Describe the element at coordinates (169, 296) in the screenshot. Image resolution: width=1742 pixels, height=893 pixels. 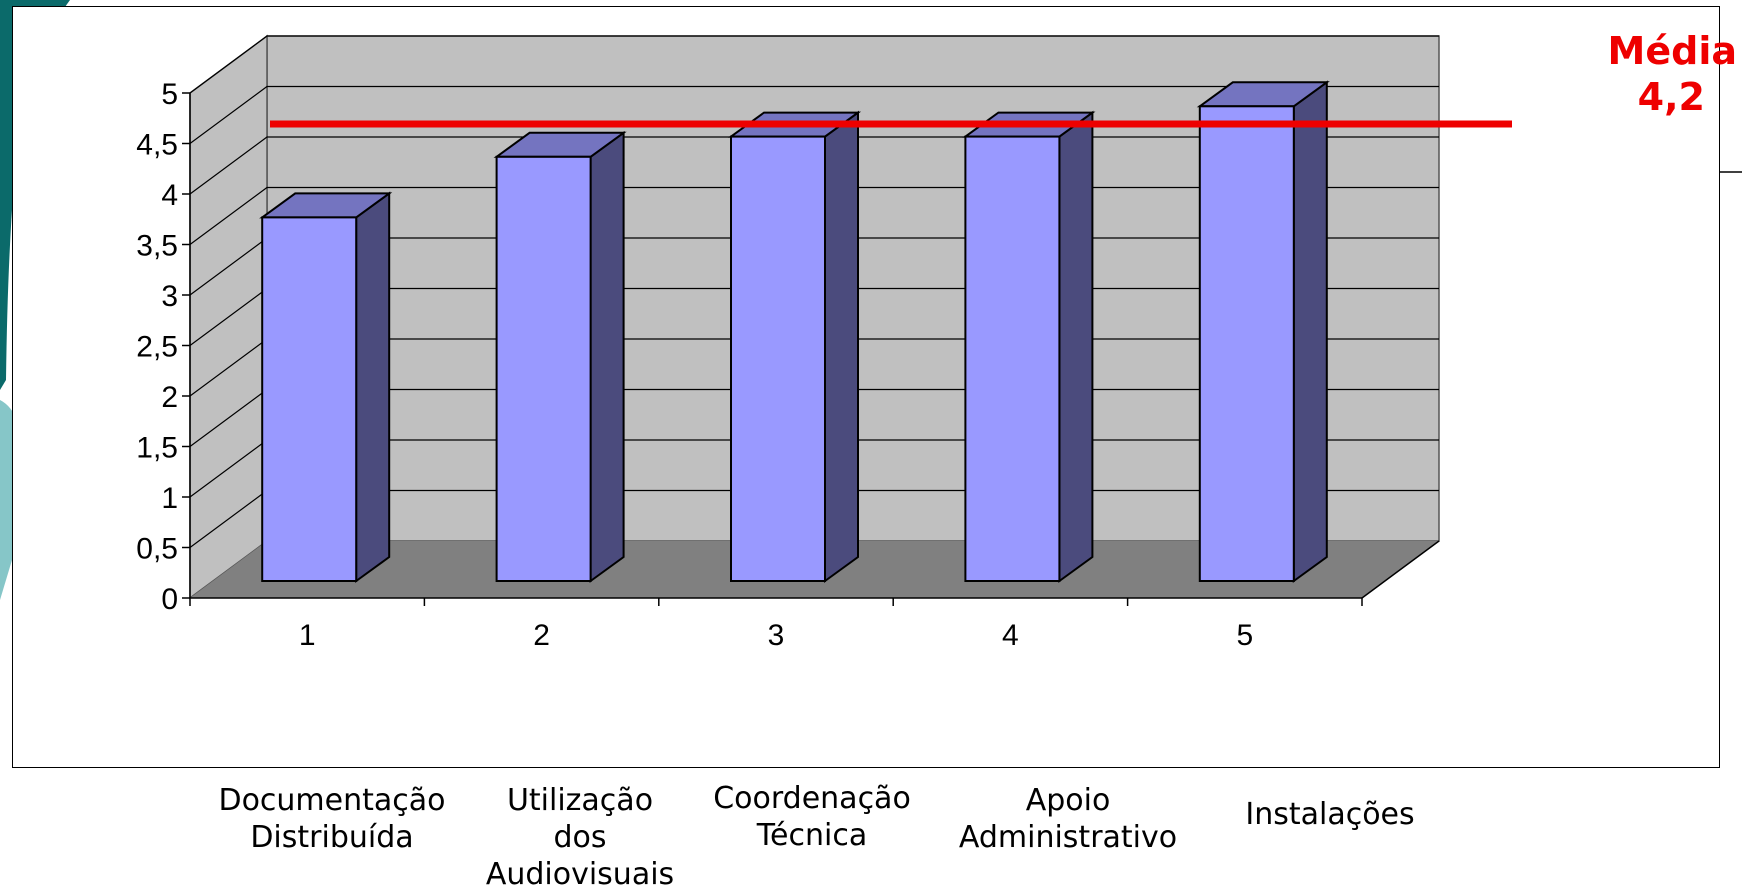
I see `y-tick-label: 3` at that location.